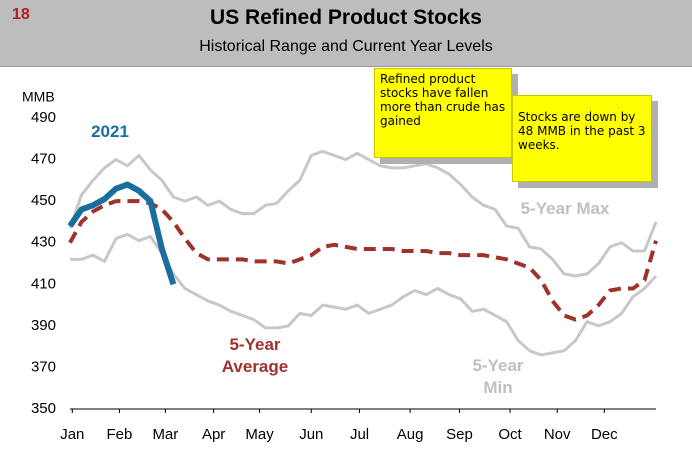 This screenshot has width=692, height=463. What do you see at coordinates (43, 242) in the screenshot?
I see `y-tick-label: 430` at bounding box center [43, 242].